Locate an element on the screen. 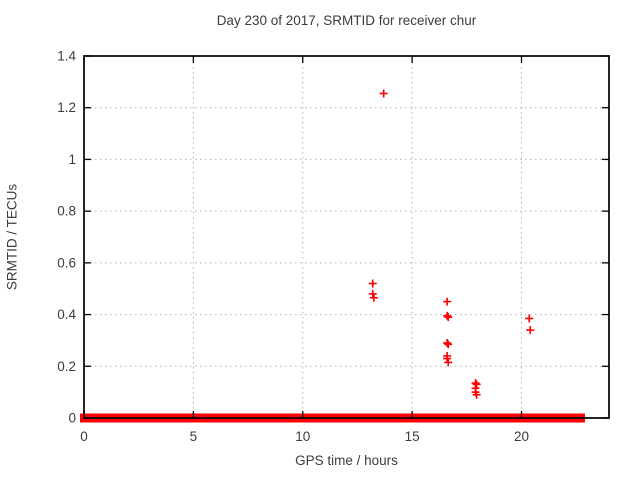  x-tick-label: 0 is located at coordinates (84, 436).